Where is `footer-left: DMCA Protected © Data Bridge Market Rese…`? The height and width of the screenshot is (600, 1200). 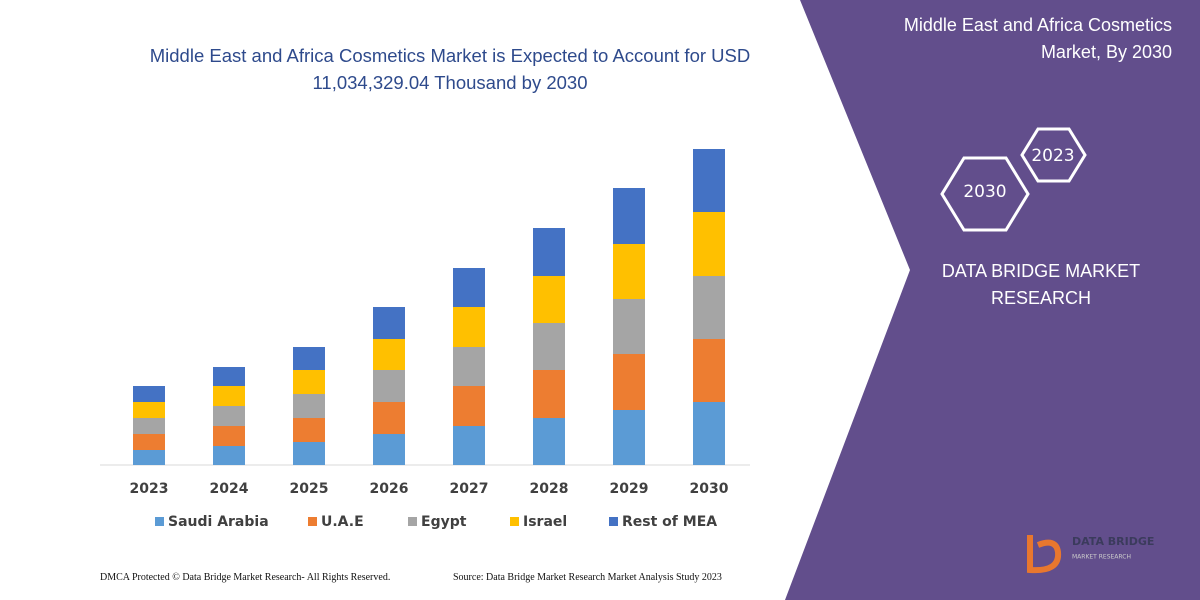 footer-left: DMCA Protected © Data Bridge Market Rese… is located at coordinates (245, 577).